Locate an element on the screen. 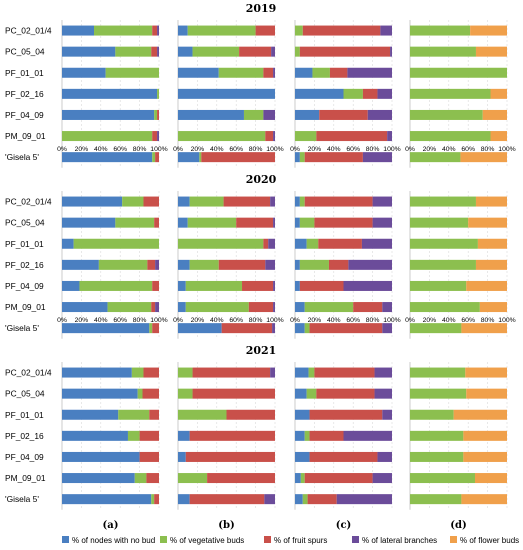  year-title-2019: 2019 is located at coordinates (261, 8).